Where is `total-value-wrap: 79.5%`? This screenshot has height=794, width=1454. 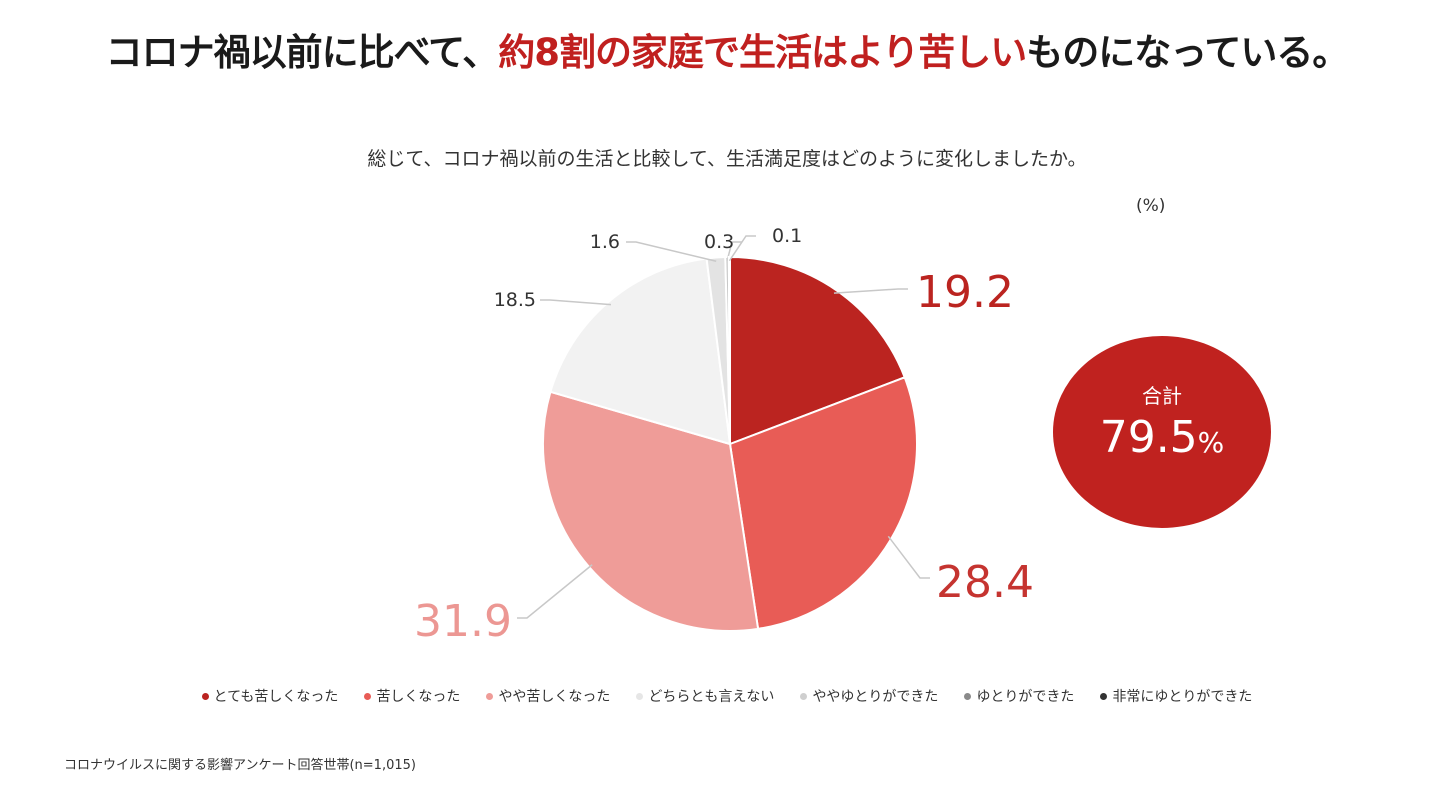 total-value-wrap: 79.5% is located at coordinates (1162, 437).